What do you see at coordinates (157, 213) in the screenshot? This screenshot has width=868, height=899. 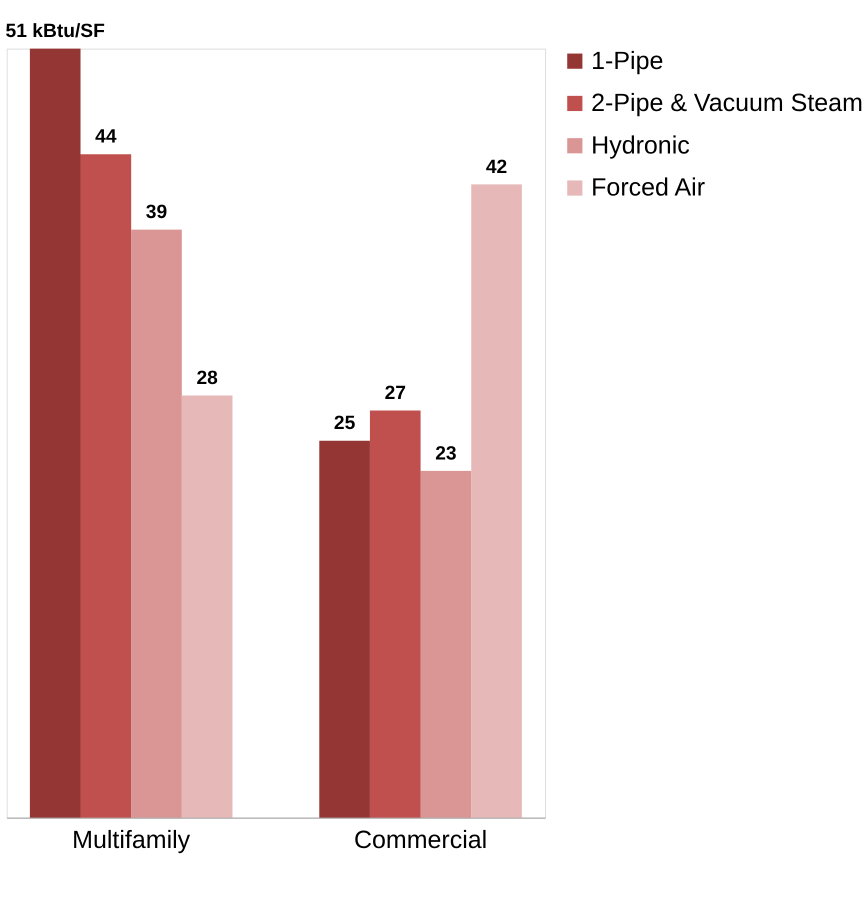 I see `data-label: 39` at bounding box center [157, 213].